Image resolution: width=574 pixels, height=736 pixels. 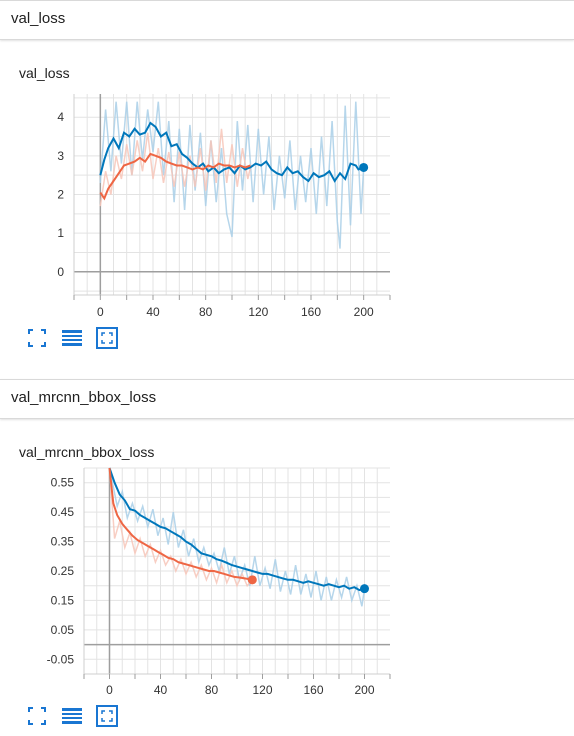 What do you see at coordinates (84, 397) in the screenshot?
I see `section-title: val_mrcnn_bbox_loss` at bounding box center [84, 397].